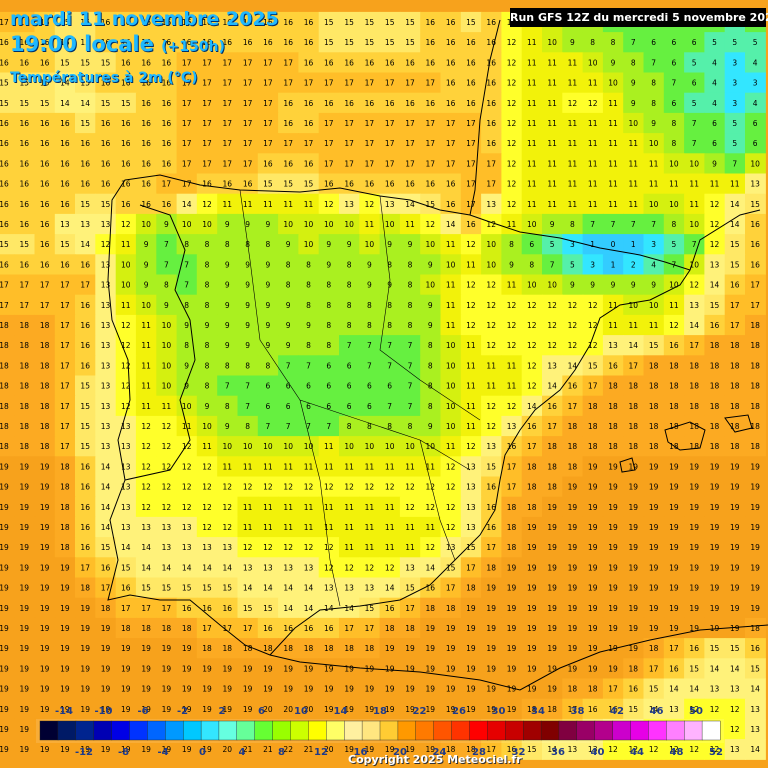  Describe the element at coordinates (321, 752) in the screenshot. I see `legend-bottom-label: 12` at that location.